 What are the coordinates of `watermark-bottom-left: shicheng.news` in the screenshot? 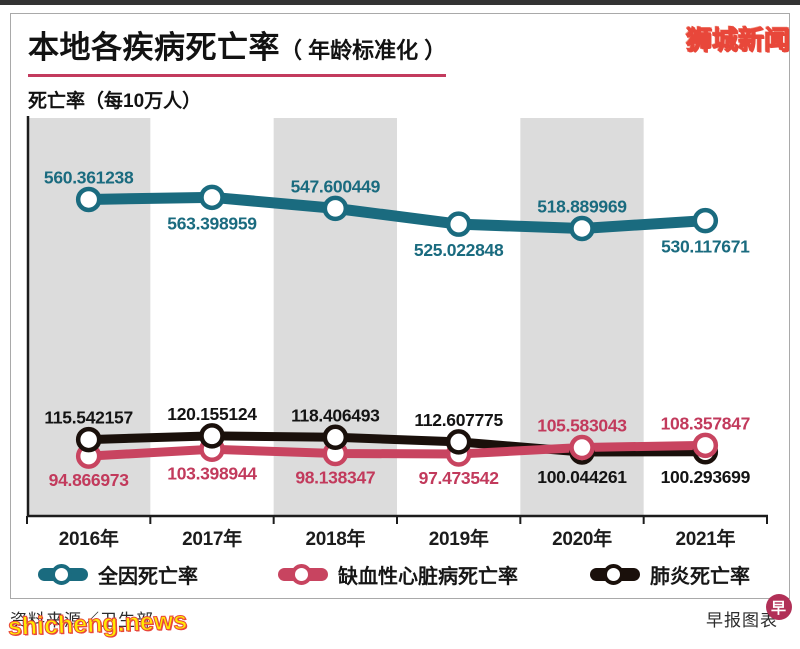 It's located at (97, 623).